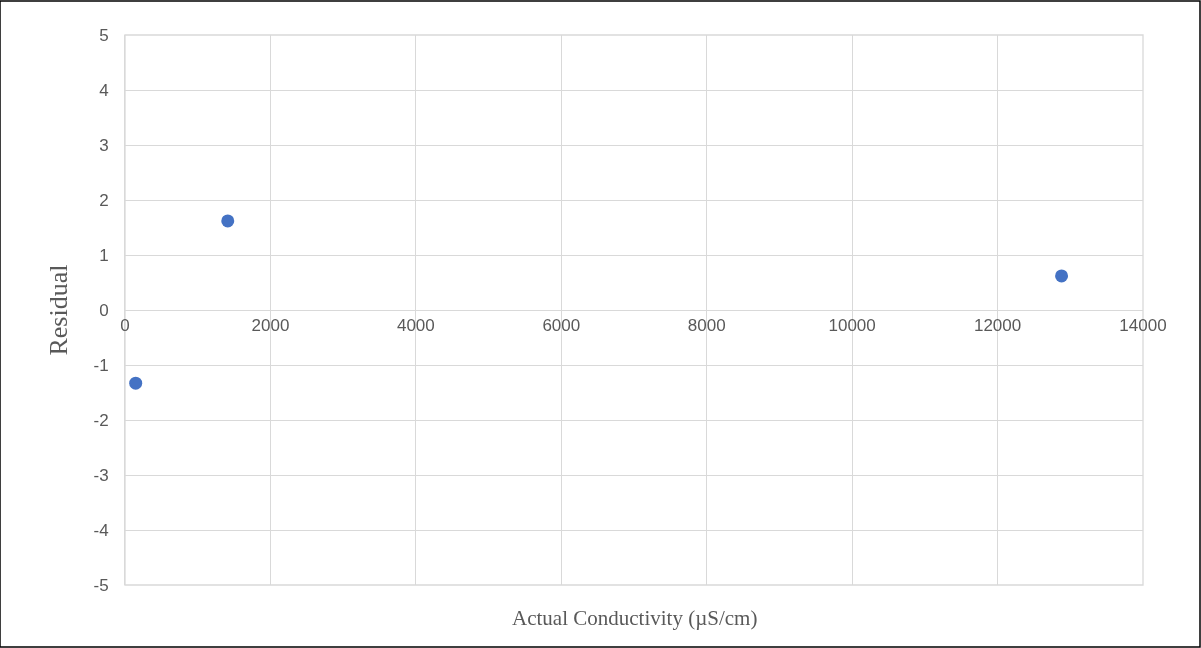  I want to click on y-tick-label: 5, so click(104, 35).